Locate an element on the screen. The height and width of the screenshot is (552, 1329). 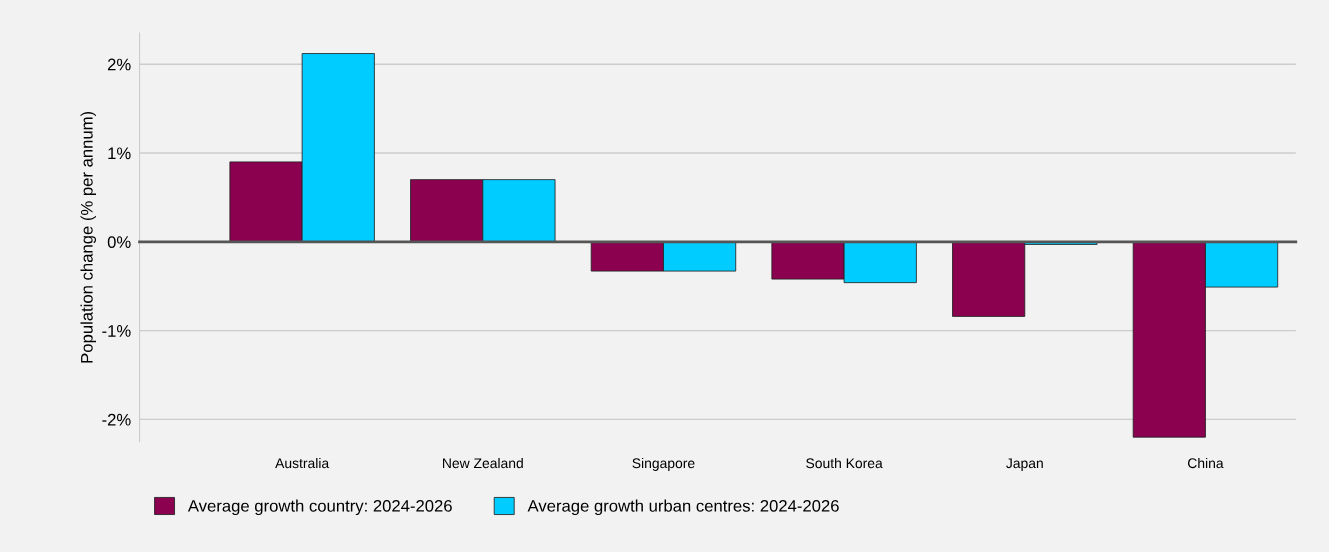
y-tick-label: 2% is located at coordinates (119, 64).